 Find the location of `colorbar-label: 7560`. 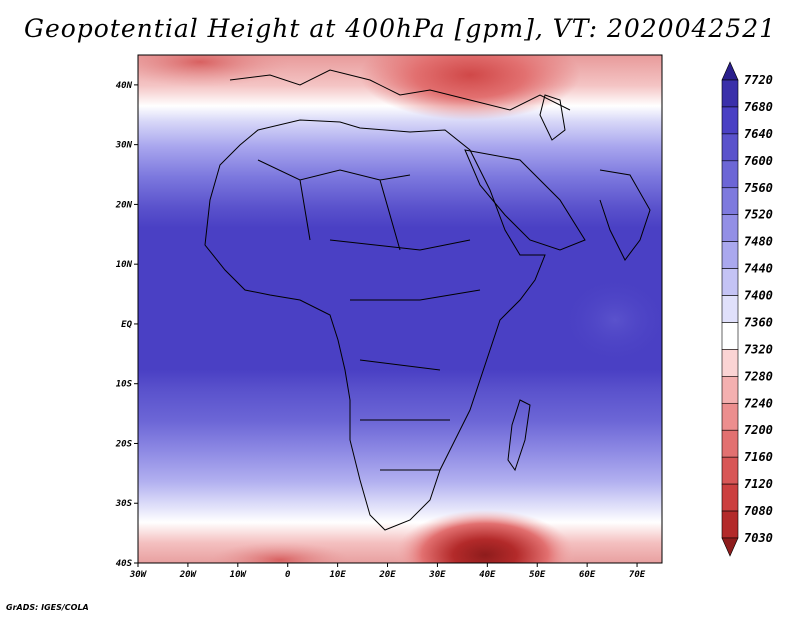

colorbar-label: 7560 is located at coordinates (758, 188).